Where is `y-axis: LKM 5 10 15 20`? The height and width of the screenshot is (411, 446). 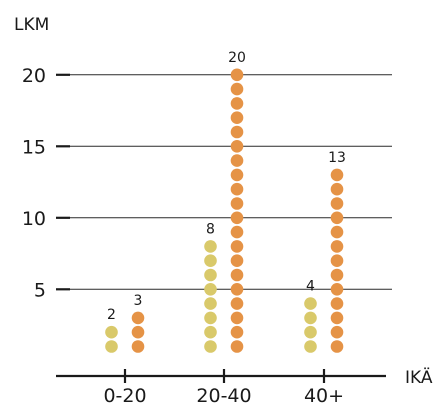 y-axis: LKM 5 10 15 20 is located at coordinates (42, 158).